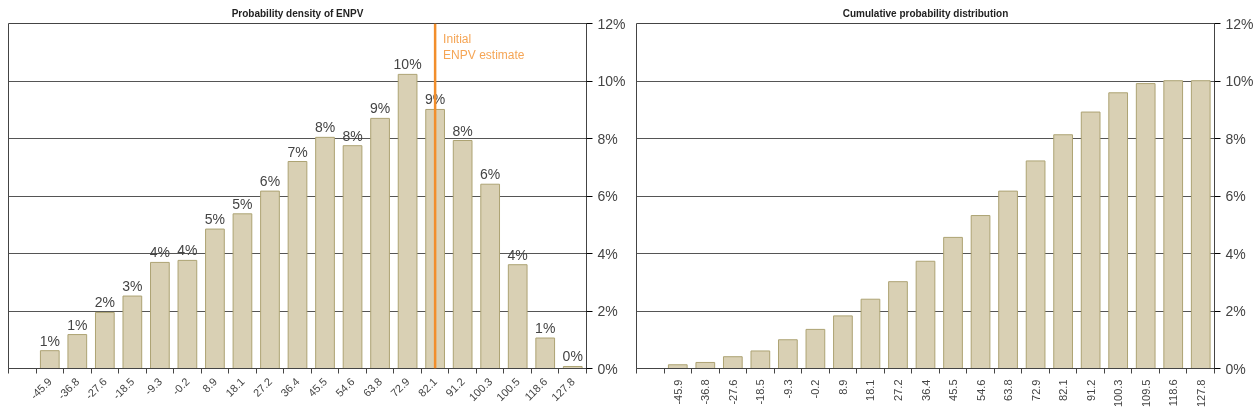 The width and height of the screenshot is (1257, 414). I want to click on chart-title: Probability density of ENPV, so click(297, 13).